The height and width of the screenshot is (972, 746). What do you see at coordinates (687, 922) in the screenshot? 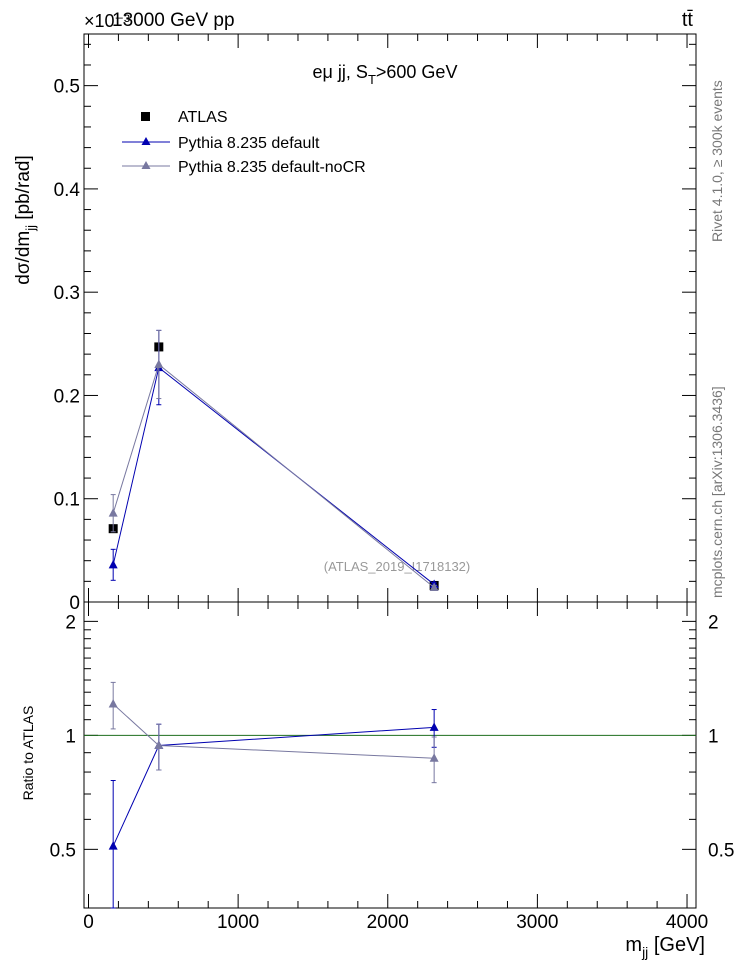
I see `x-tick-label: 4000` at bounding box center [687, 922].